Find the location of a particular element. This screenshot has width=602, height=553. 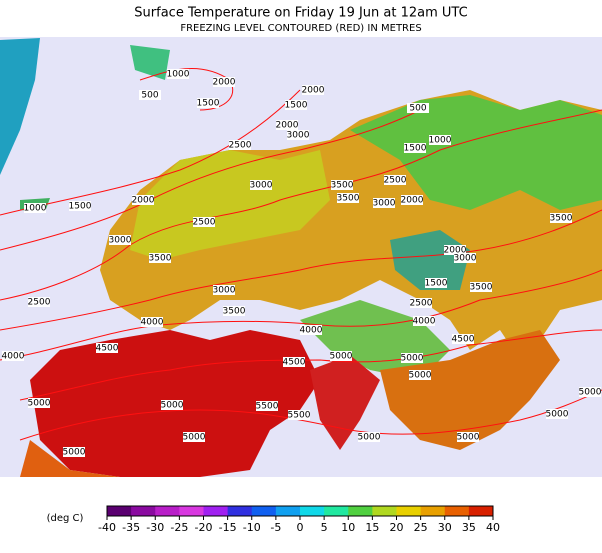

colorbar-tick-label: -25 is located at coordinates (179, 527).